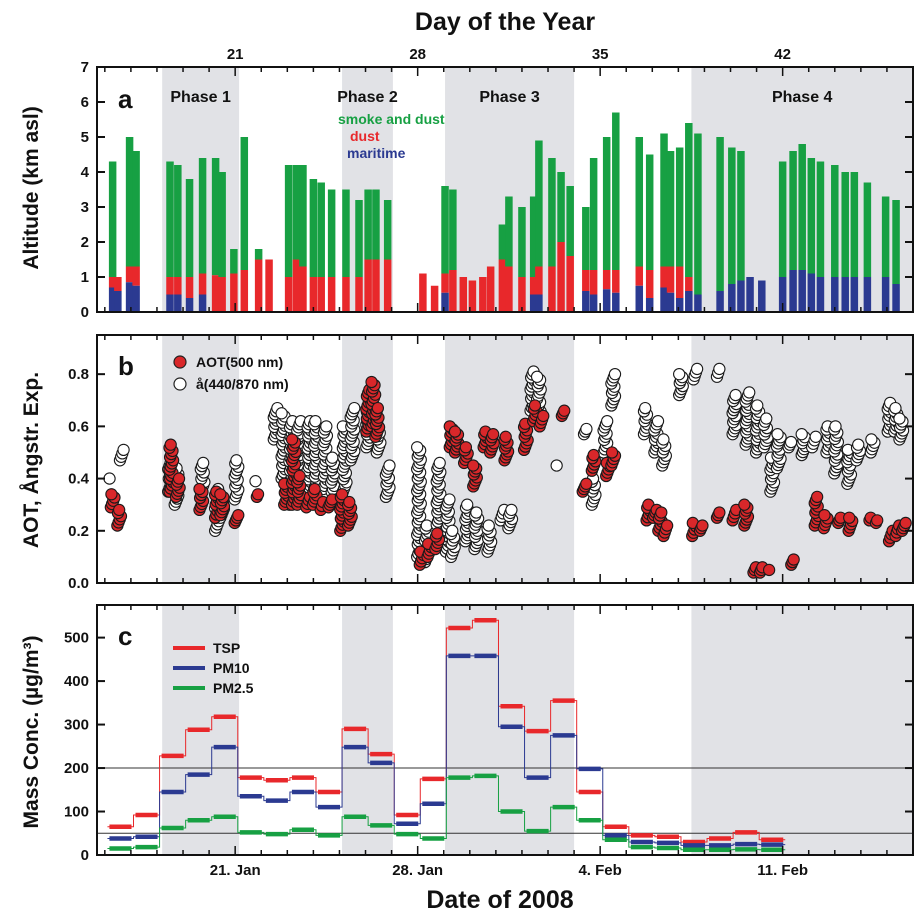  I want to click on top-tick-label-0: 21, so click(235, 54).